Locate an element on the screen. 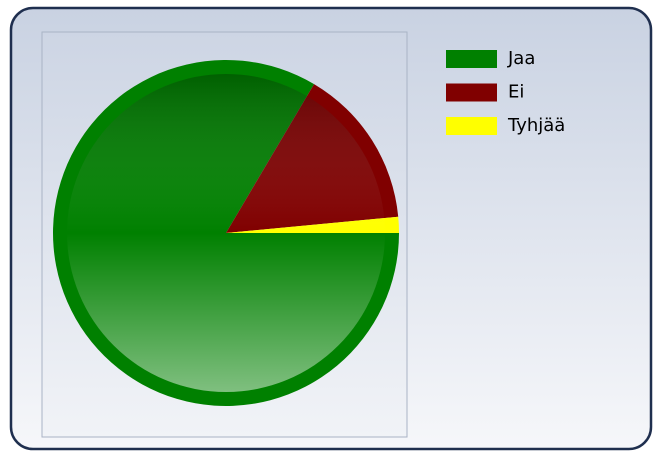 This screenshot has width=664, height=458. legend-label: Tyhjää is located at coordinates (536, 125).